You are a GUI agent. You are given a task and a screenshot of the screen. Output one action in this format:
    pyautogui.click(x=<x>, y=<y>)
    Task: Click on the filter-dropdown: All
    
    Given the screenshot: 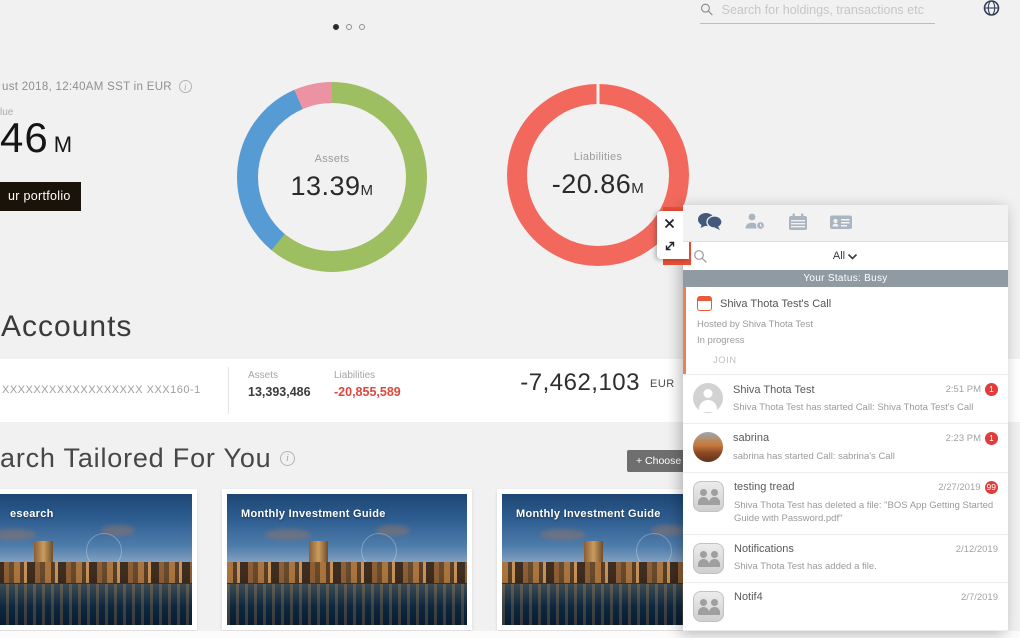 What is the action you would take?
    pyautogui.click(x=845, y=256)
    